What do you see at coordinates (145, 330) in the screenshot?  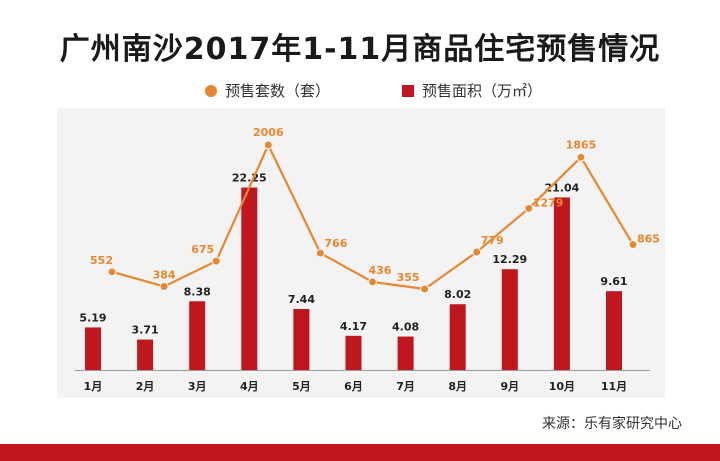 I see `bar-value-label: 3.71` at bounding box center [145, 330].